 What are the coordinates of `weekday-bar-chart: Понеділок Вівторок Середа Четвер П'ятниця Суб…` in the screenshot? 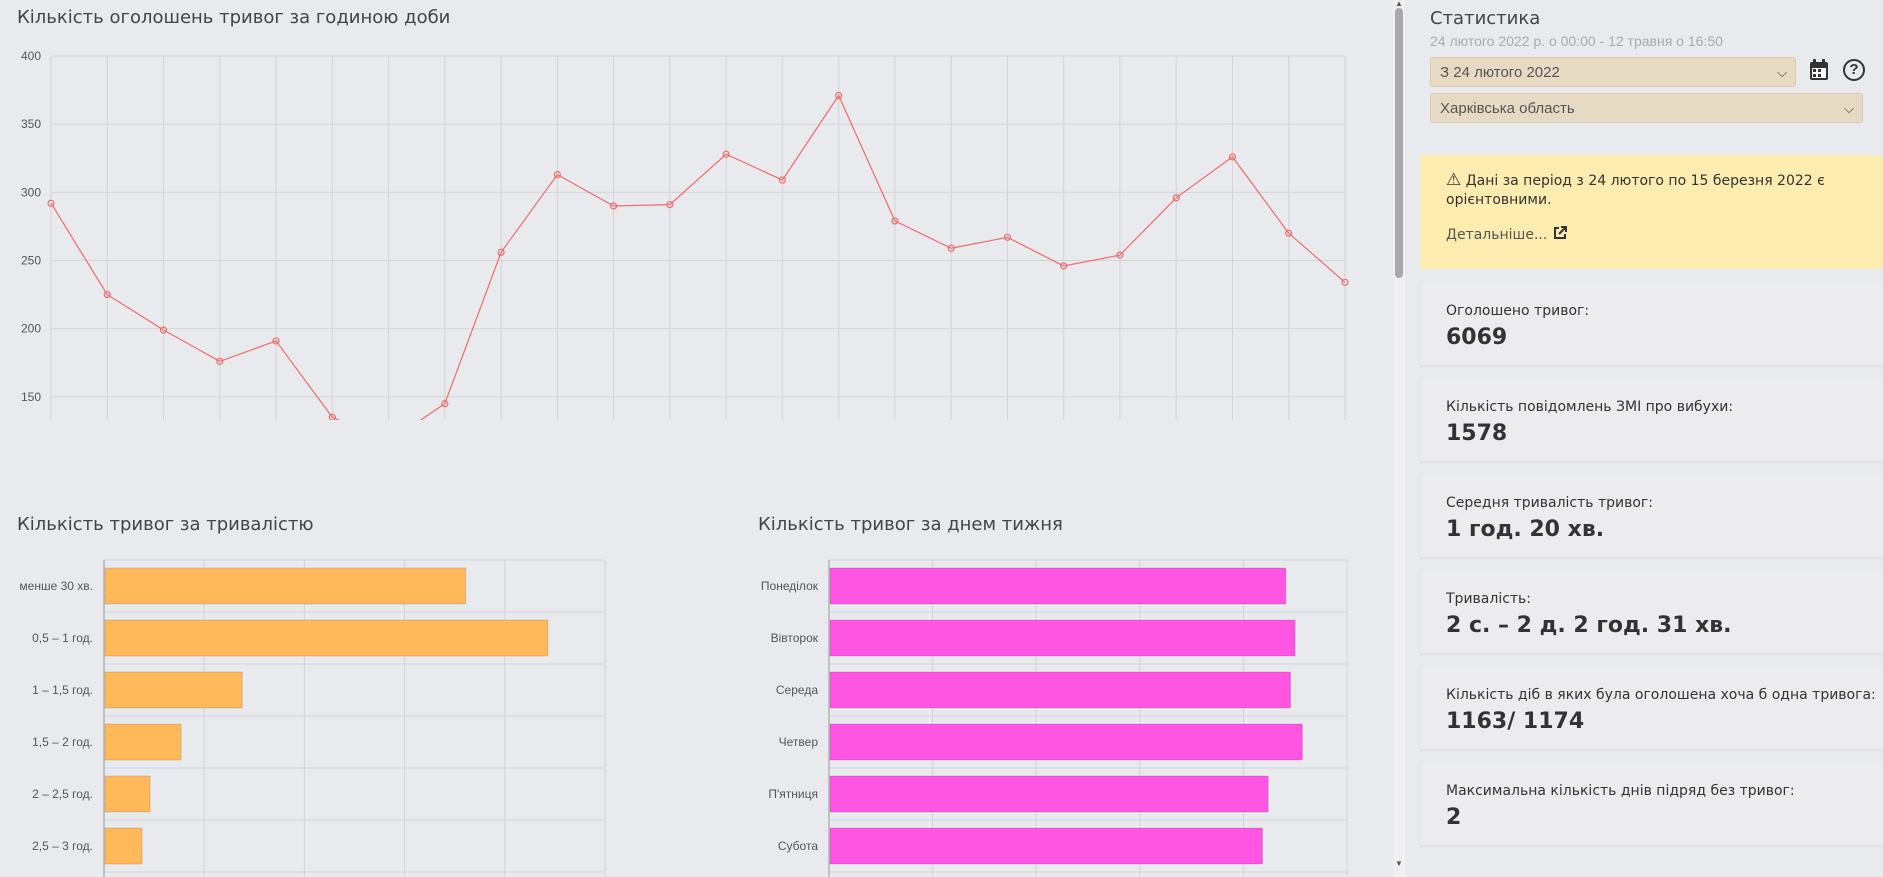 It's located at (1054, 718).